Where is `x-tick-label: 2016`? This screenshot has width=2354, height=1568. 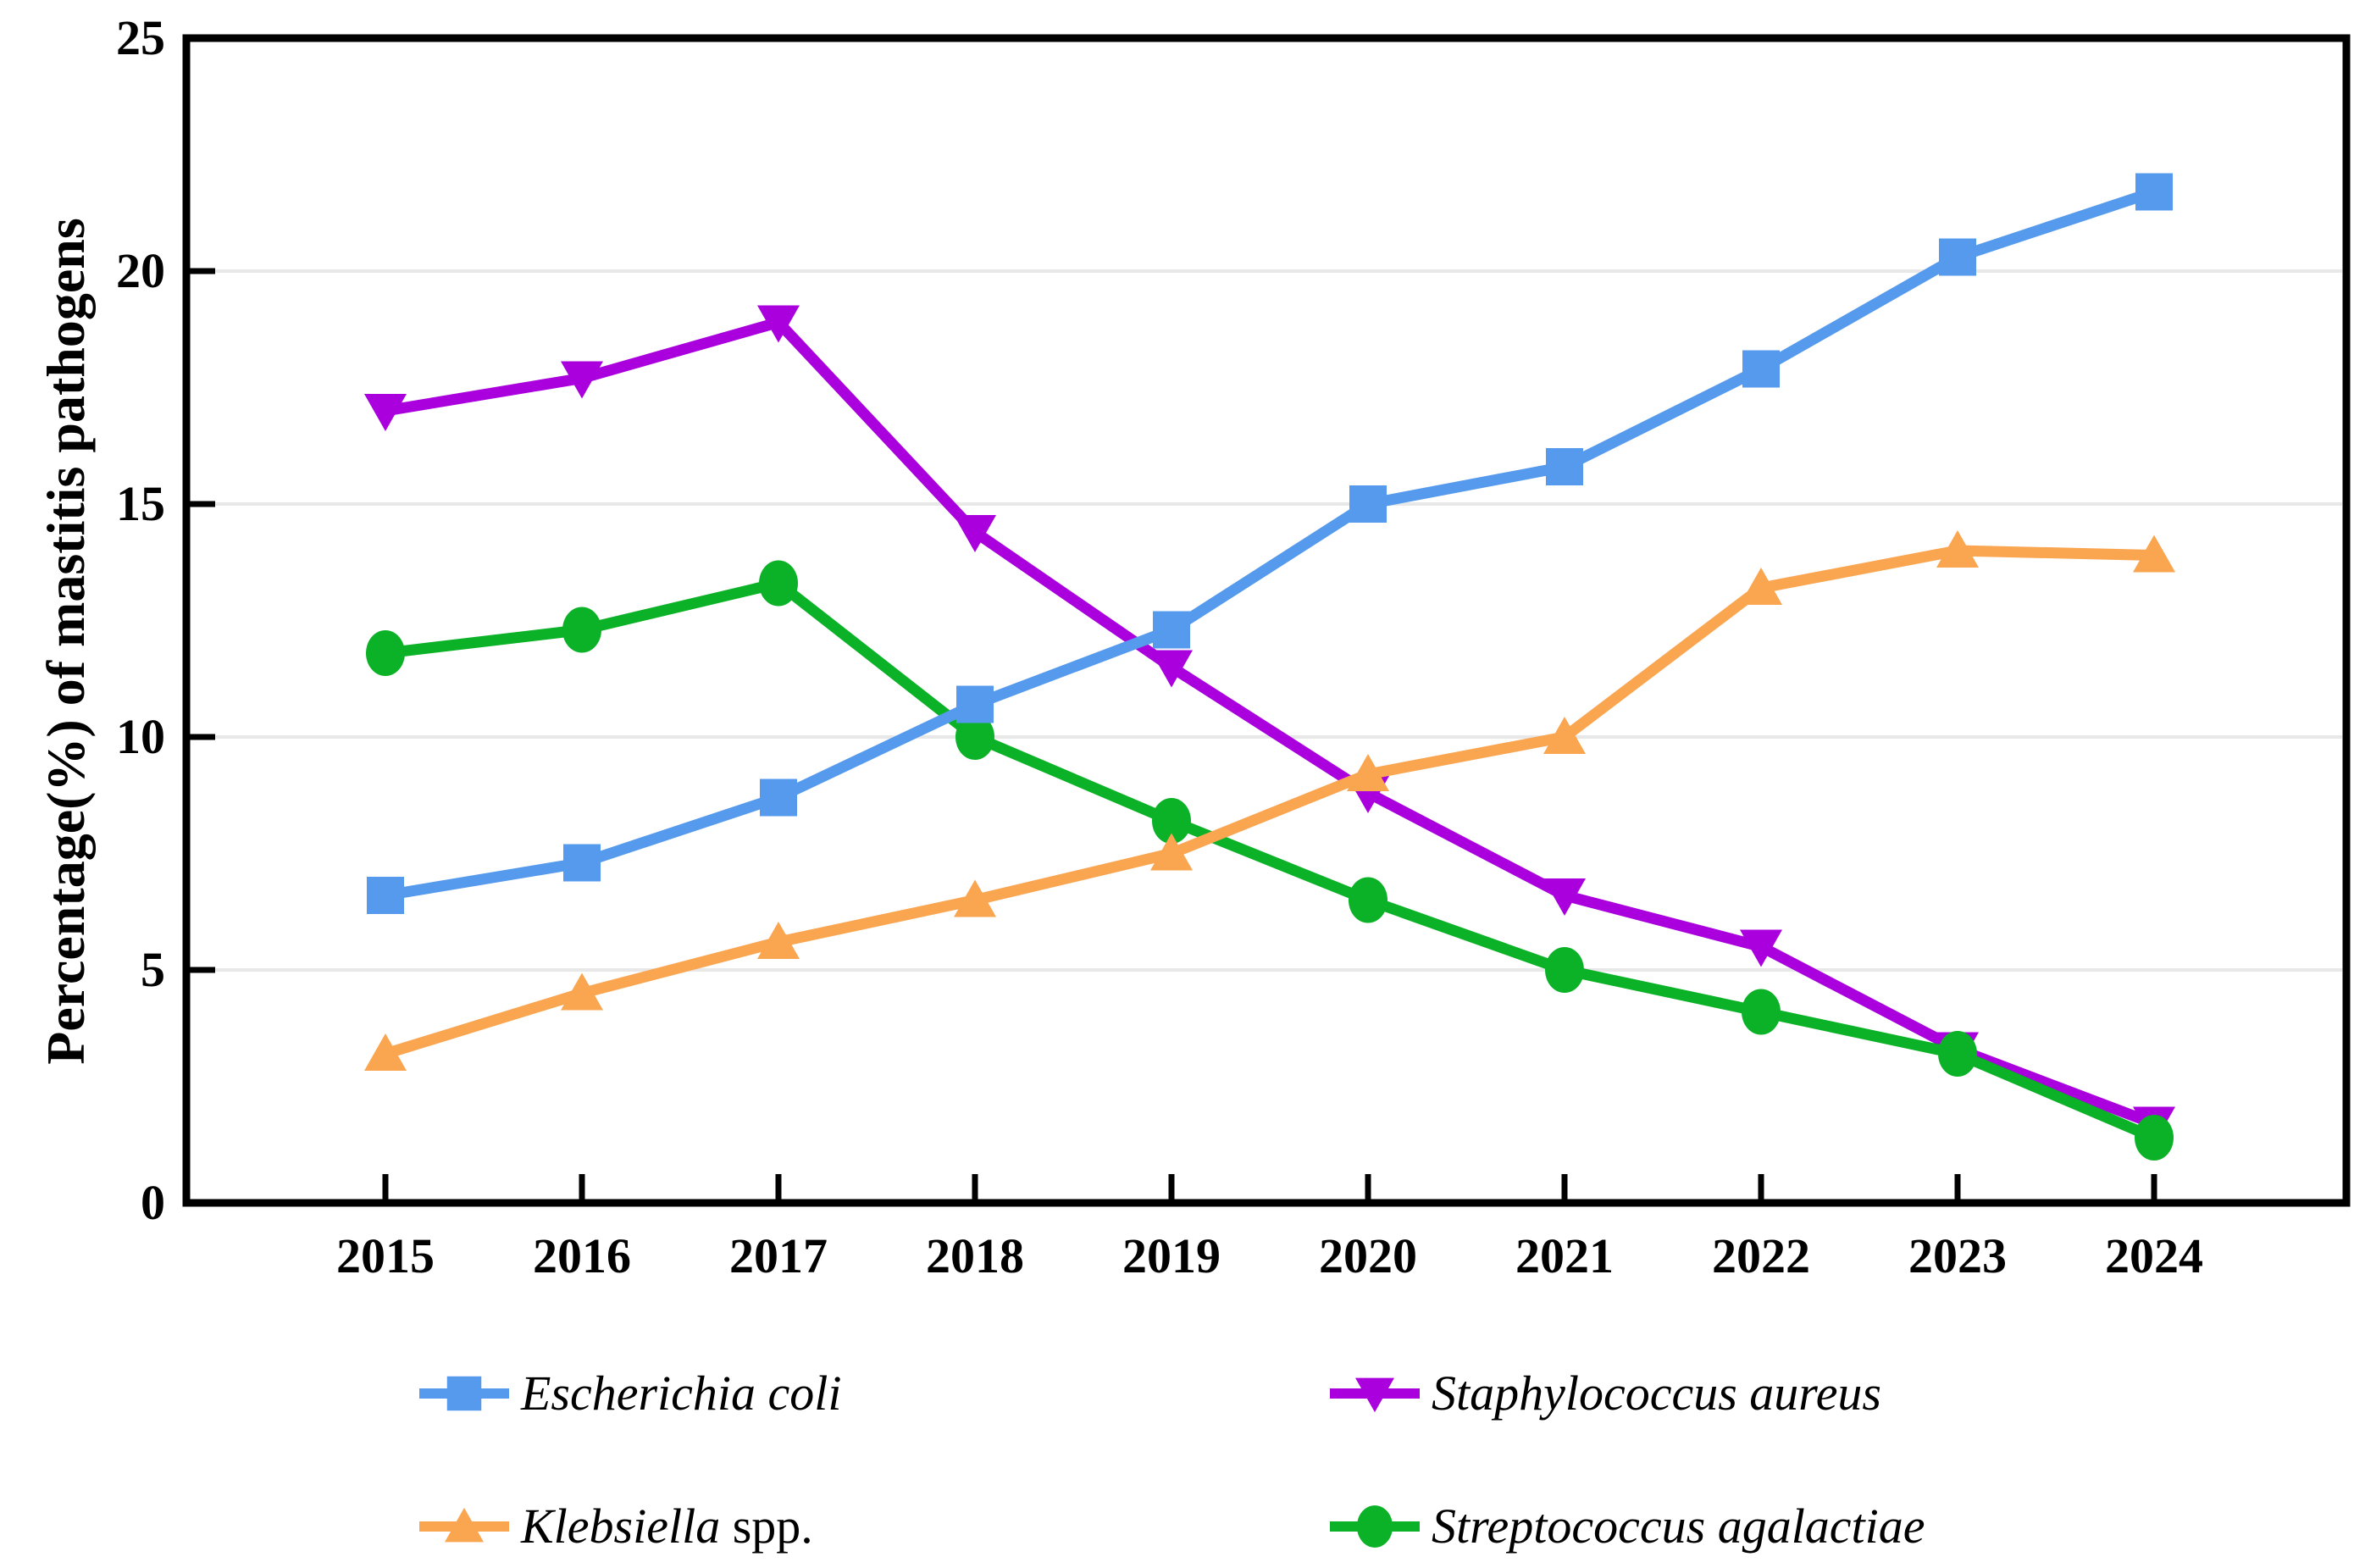
x-tick-label: 2016 is located at coordinates (582, 1255).